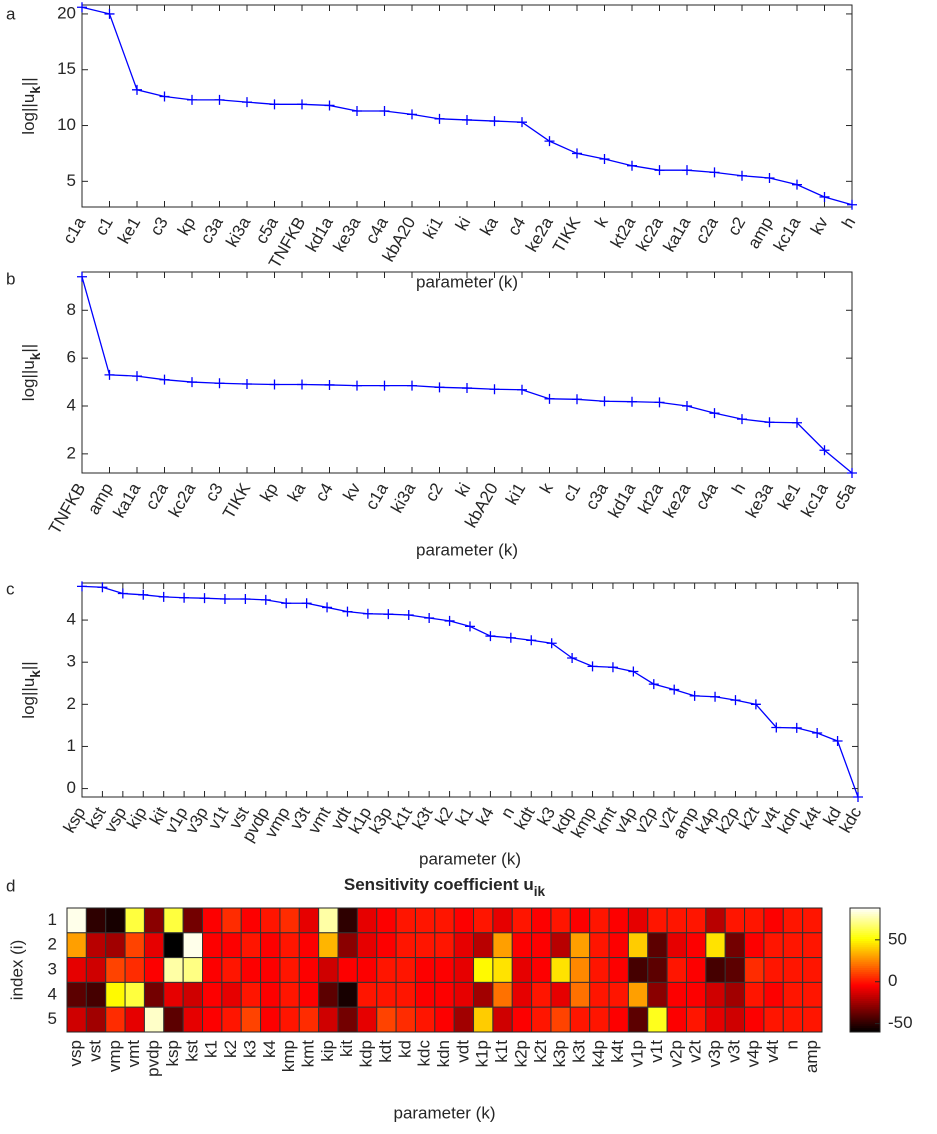 The height and width of the screenshot is (1134, 937). Describe the element at coordinates (249, 1049) in the screenshot. I see `x-tick-label: k3` at that location.